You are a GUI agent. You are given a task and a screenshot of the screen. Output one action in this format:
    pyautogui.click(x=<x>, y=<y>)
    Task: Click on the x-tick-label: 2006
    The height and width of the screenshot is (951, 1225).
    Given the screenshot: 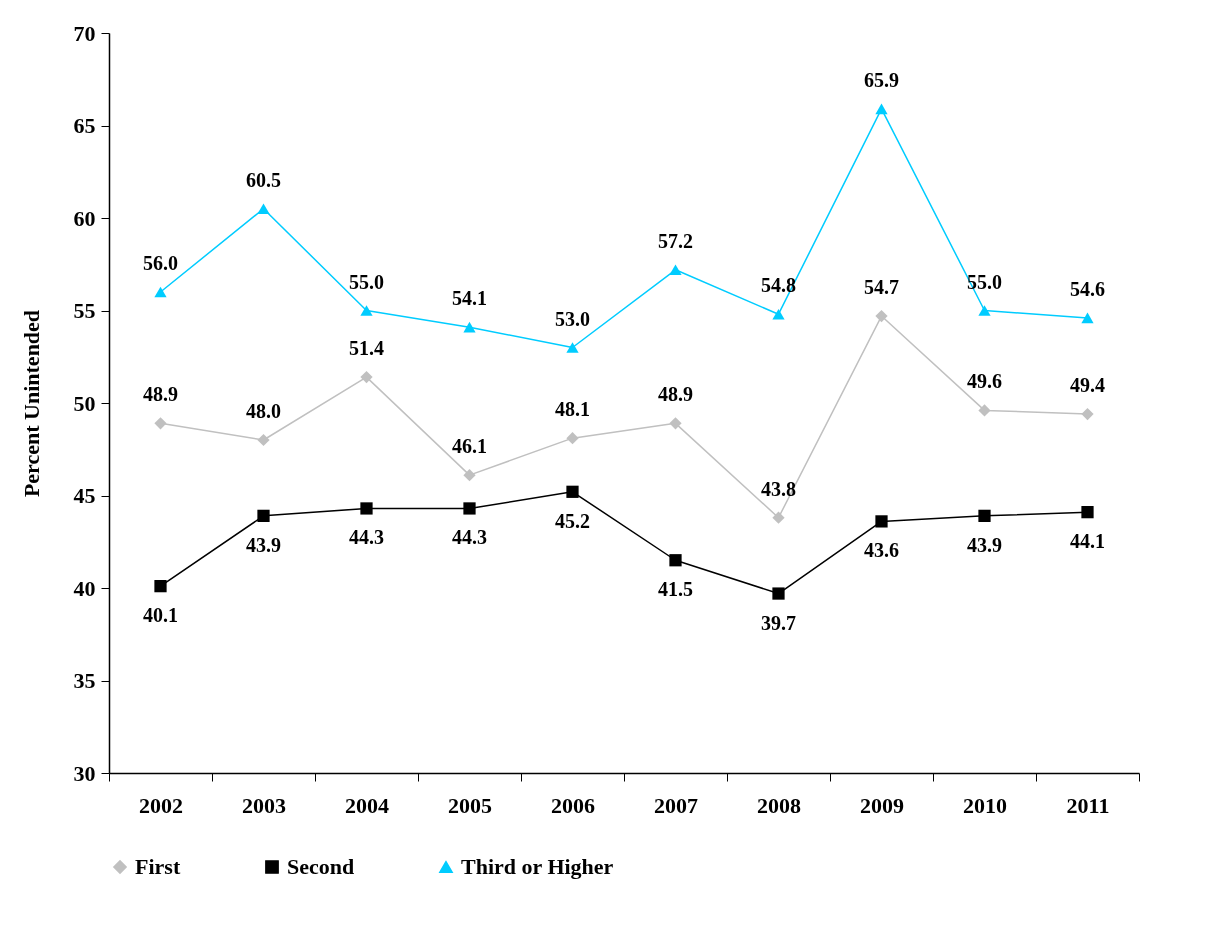 What is the action you would take?
    pyautogui.click(x=573, y=805)
    